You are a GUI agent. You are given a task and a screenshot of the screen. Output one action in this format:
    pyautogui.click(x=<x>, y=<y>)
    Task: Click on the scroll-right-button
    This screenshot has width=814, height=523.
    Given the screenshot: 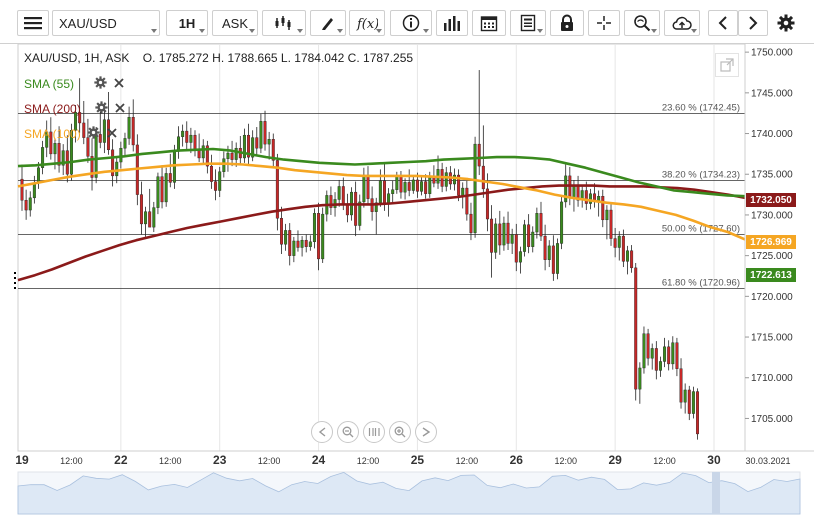 What is the action you would take?
    pyautogui.click(x=753, y=23)
    